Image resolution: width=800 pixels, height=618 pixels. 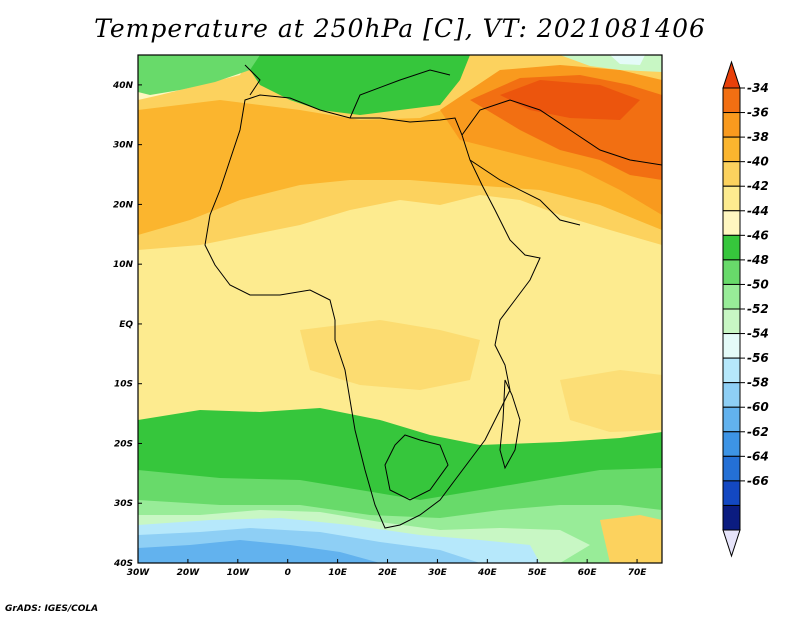 What do you see at coordinates (123, 564) in the screenshot?
I see `lat-tick-label: 40S` at bounding box center [123, 564].